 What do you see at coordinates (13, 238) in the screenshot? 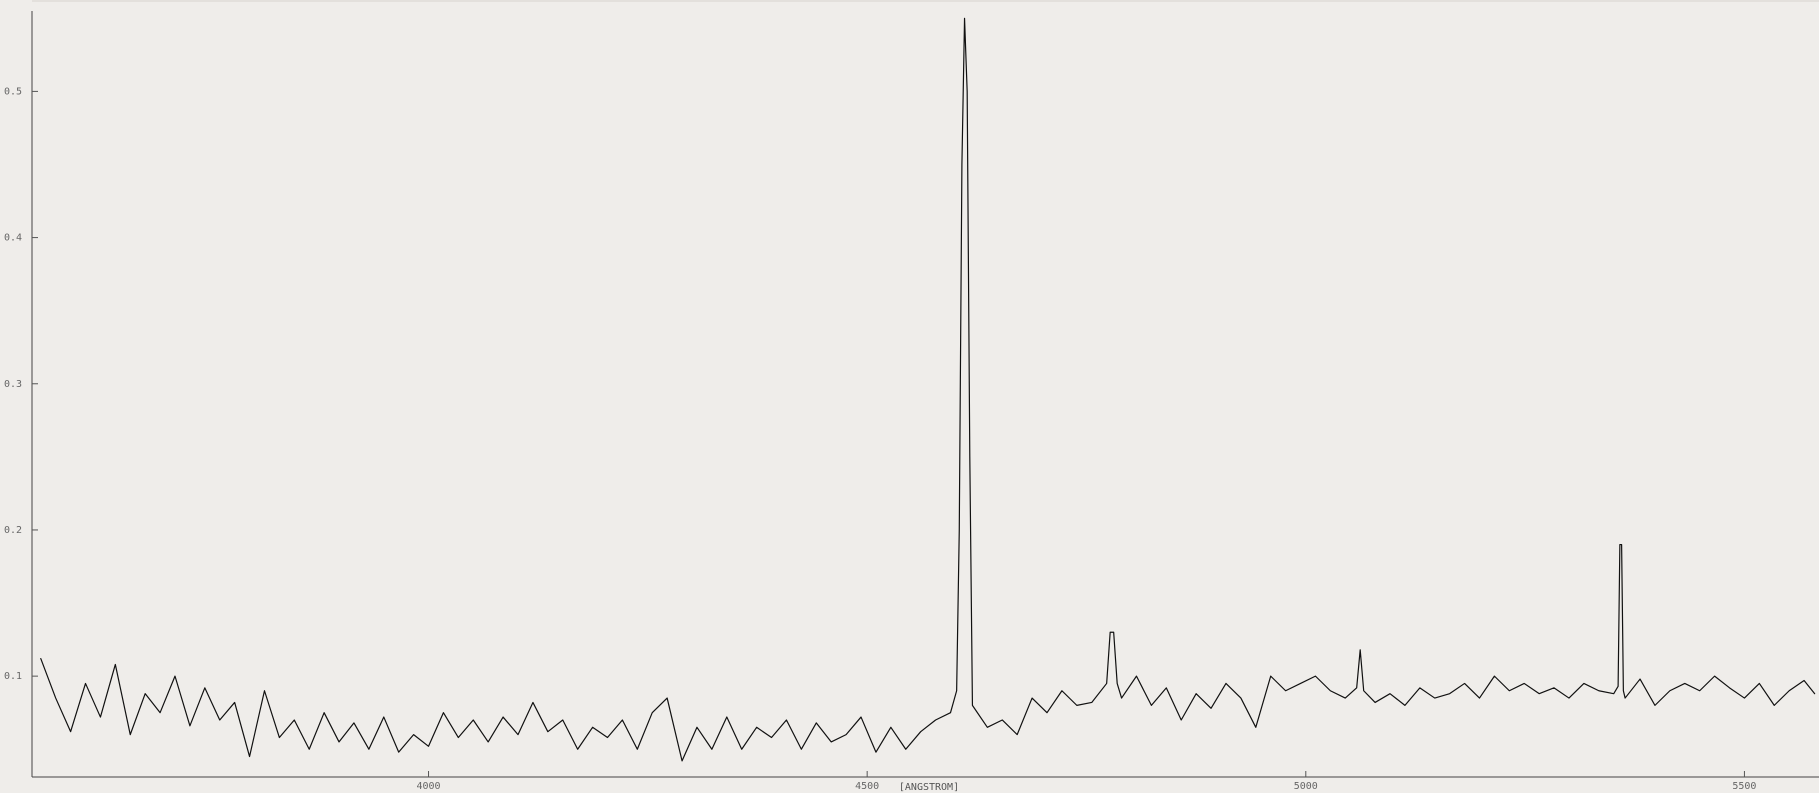
I see `y-tick-label: 0.4` at bounding box center [13, 238].